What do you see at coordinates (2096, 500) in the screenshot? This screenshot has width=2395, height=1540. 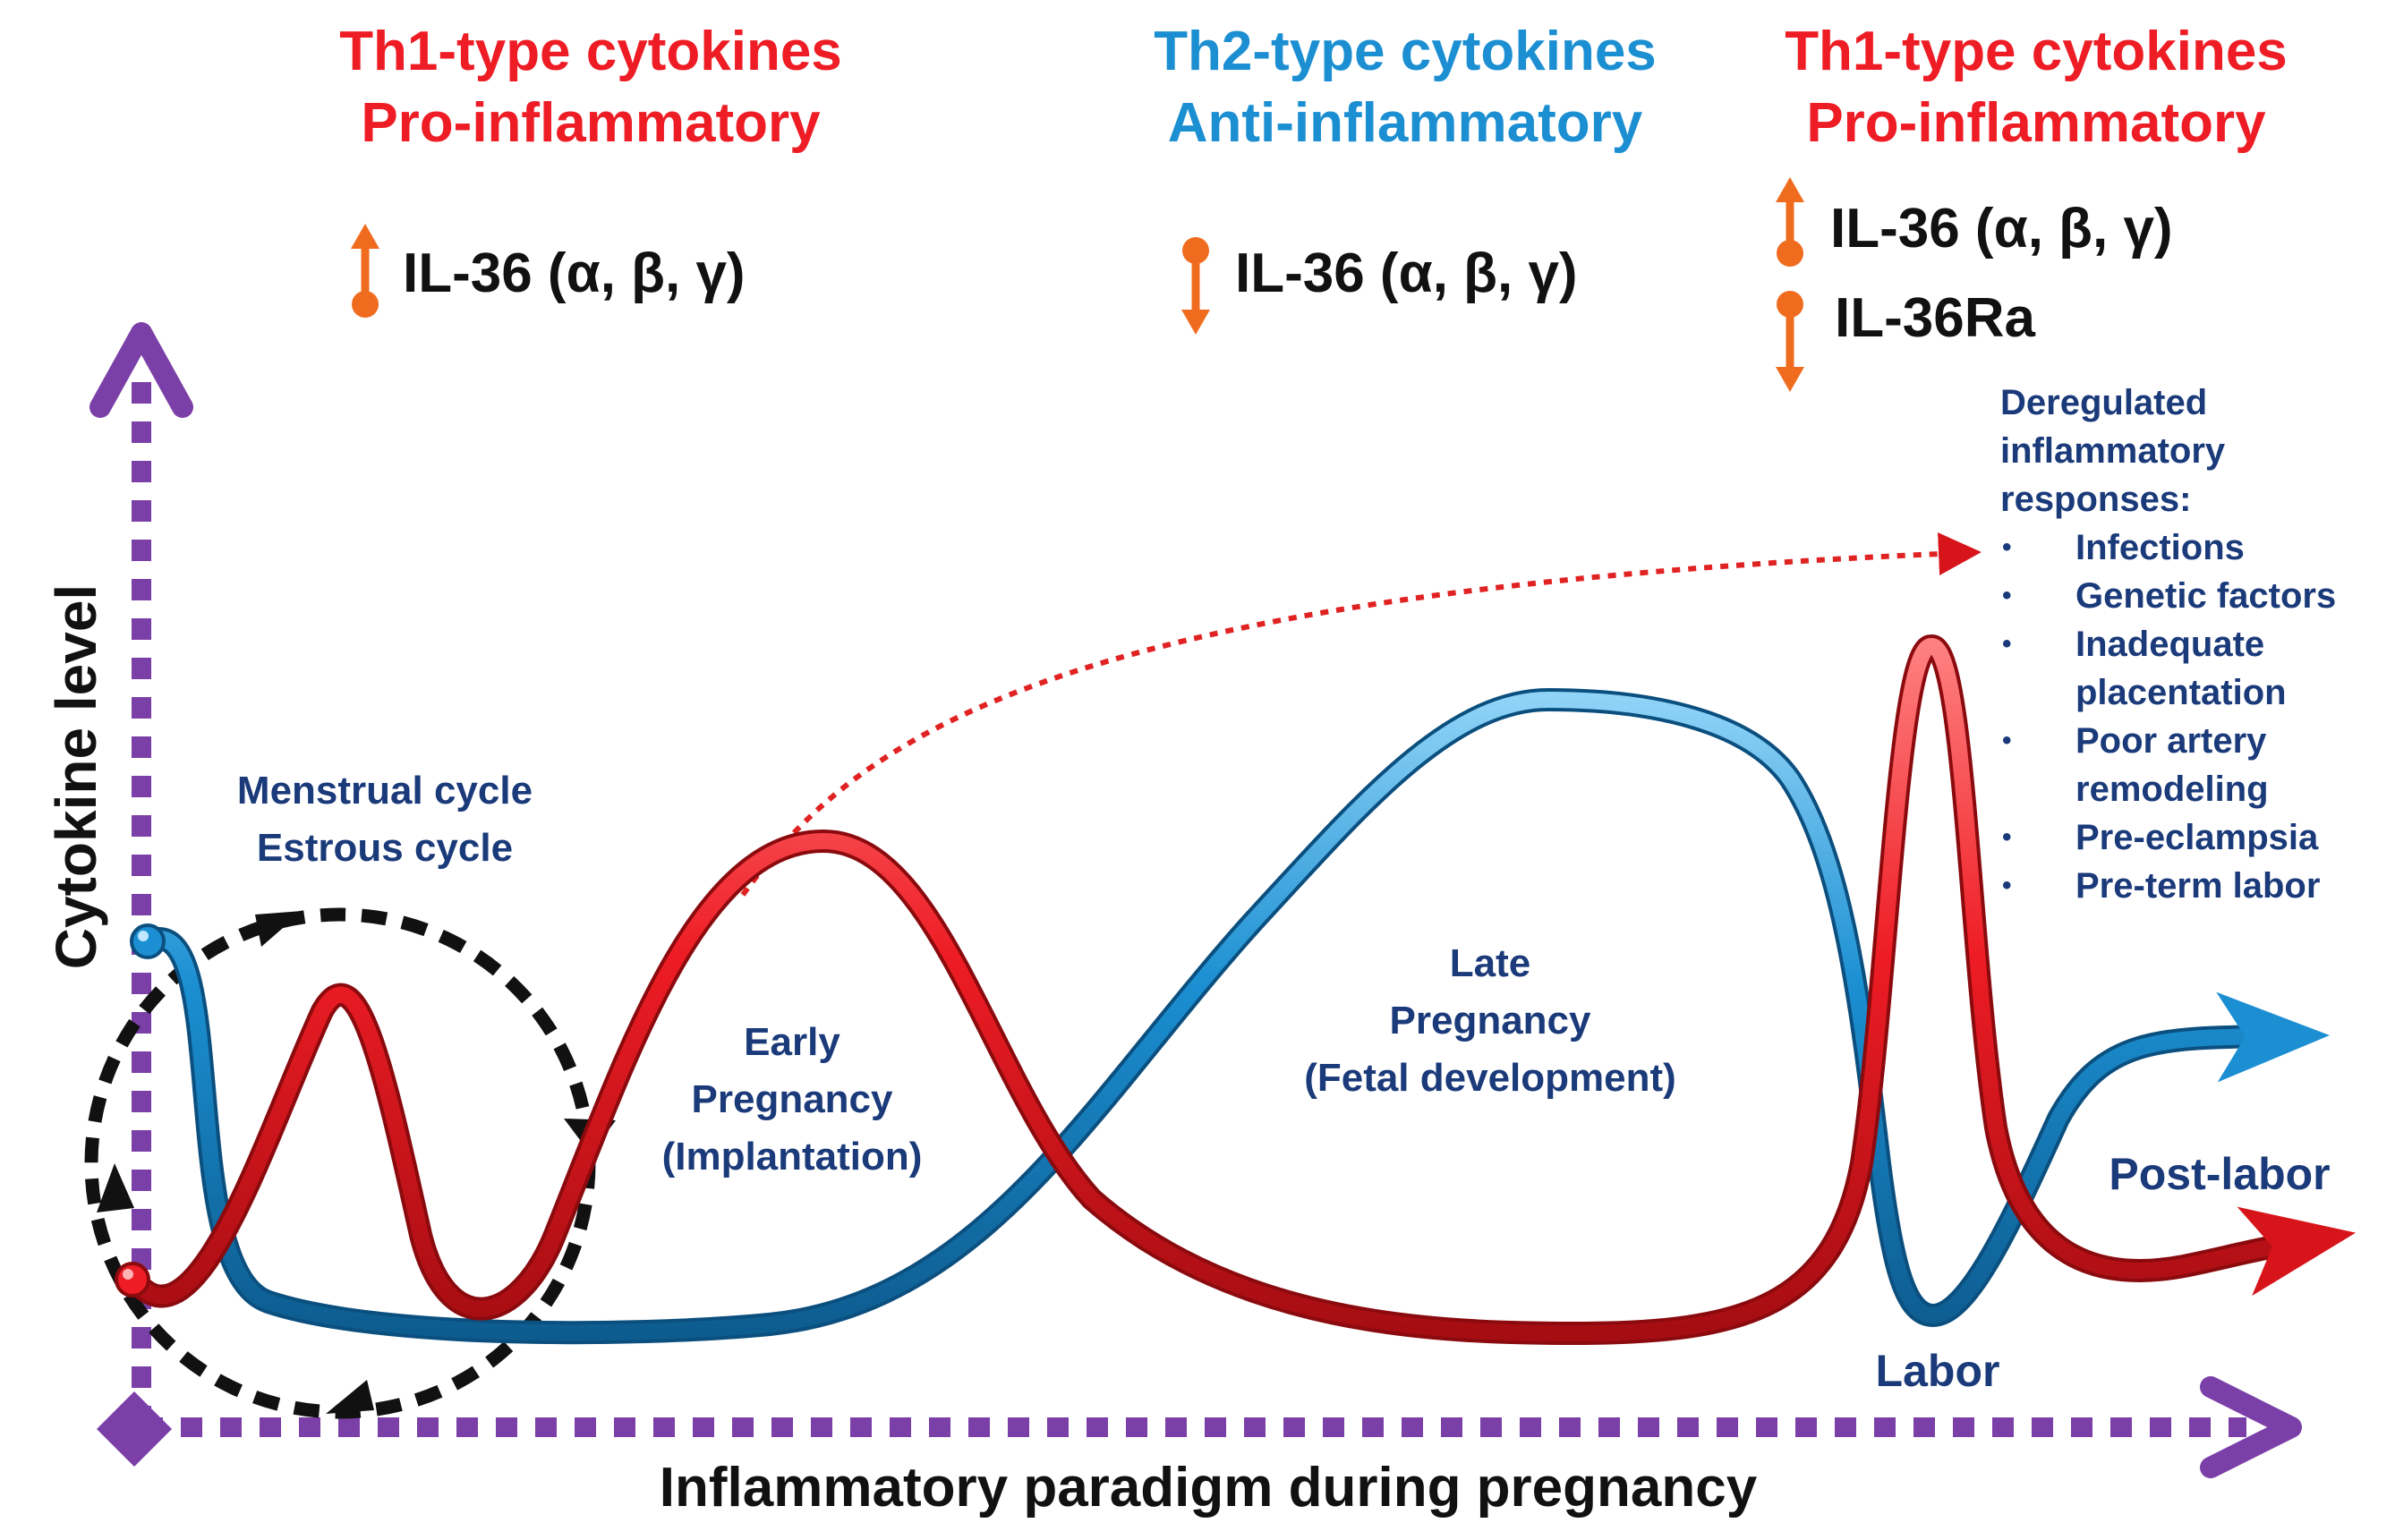 I see `deregulated-title: responses:` at bounding box center [2096, 500].